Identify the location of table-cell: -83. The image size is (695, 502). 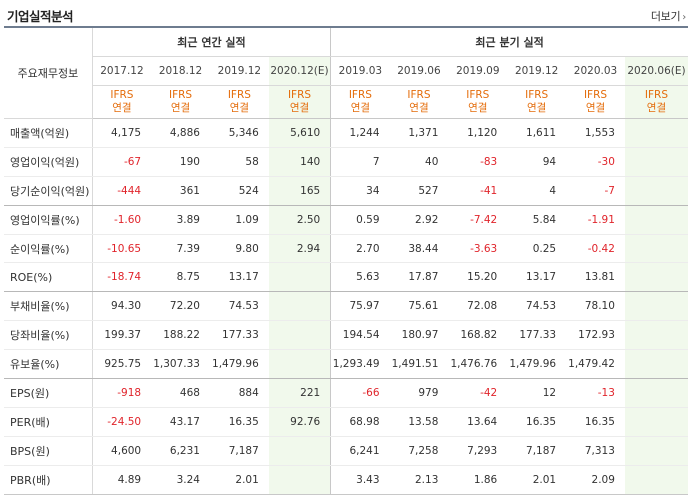
(478, 162).